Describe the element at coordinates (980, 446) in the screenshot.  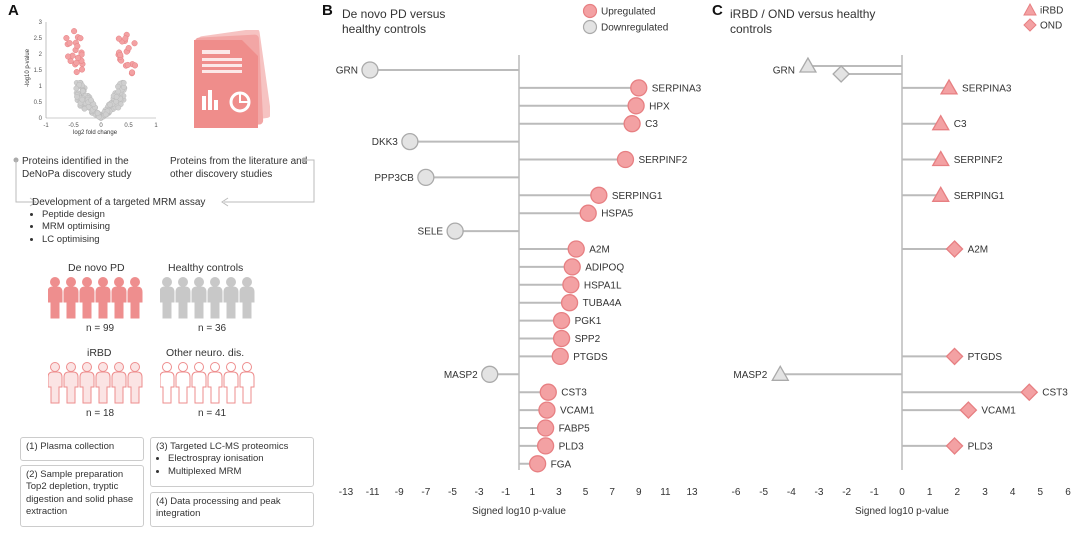
I see `chart-c-point-label: PLD3` at that location.